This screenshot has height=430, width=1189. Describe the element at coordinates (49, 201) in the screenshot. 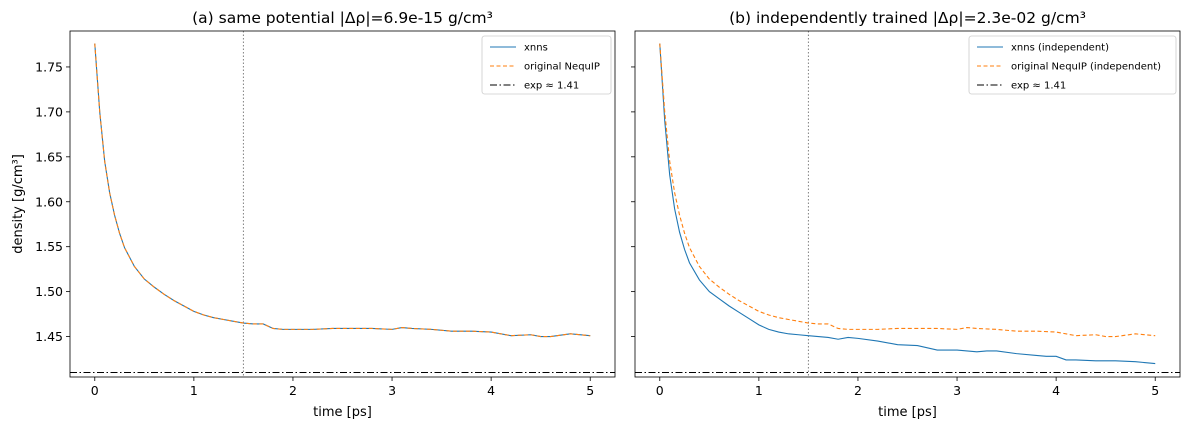

I see `y-tick-label: 1.60` at that location.